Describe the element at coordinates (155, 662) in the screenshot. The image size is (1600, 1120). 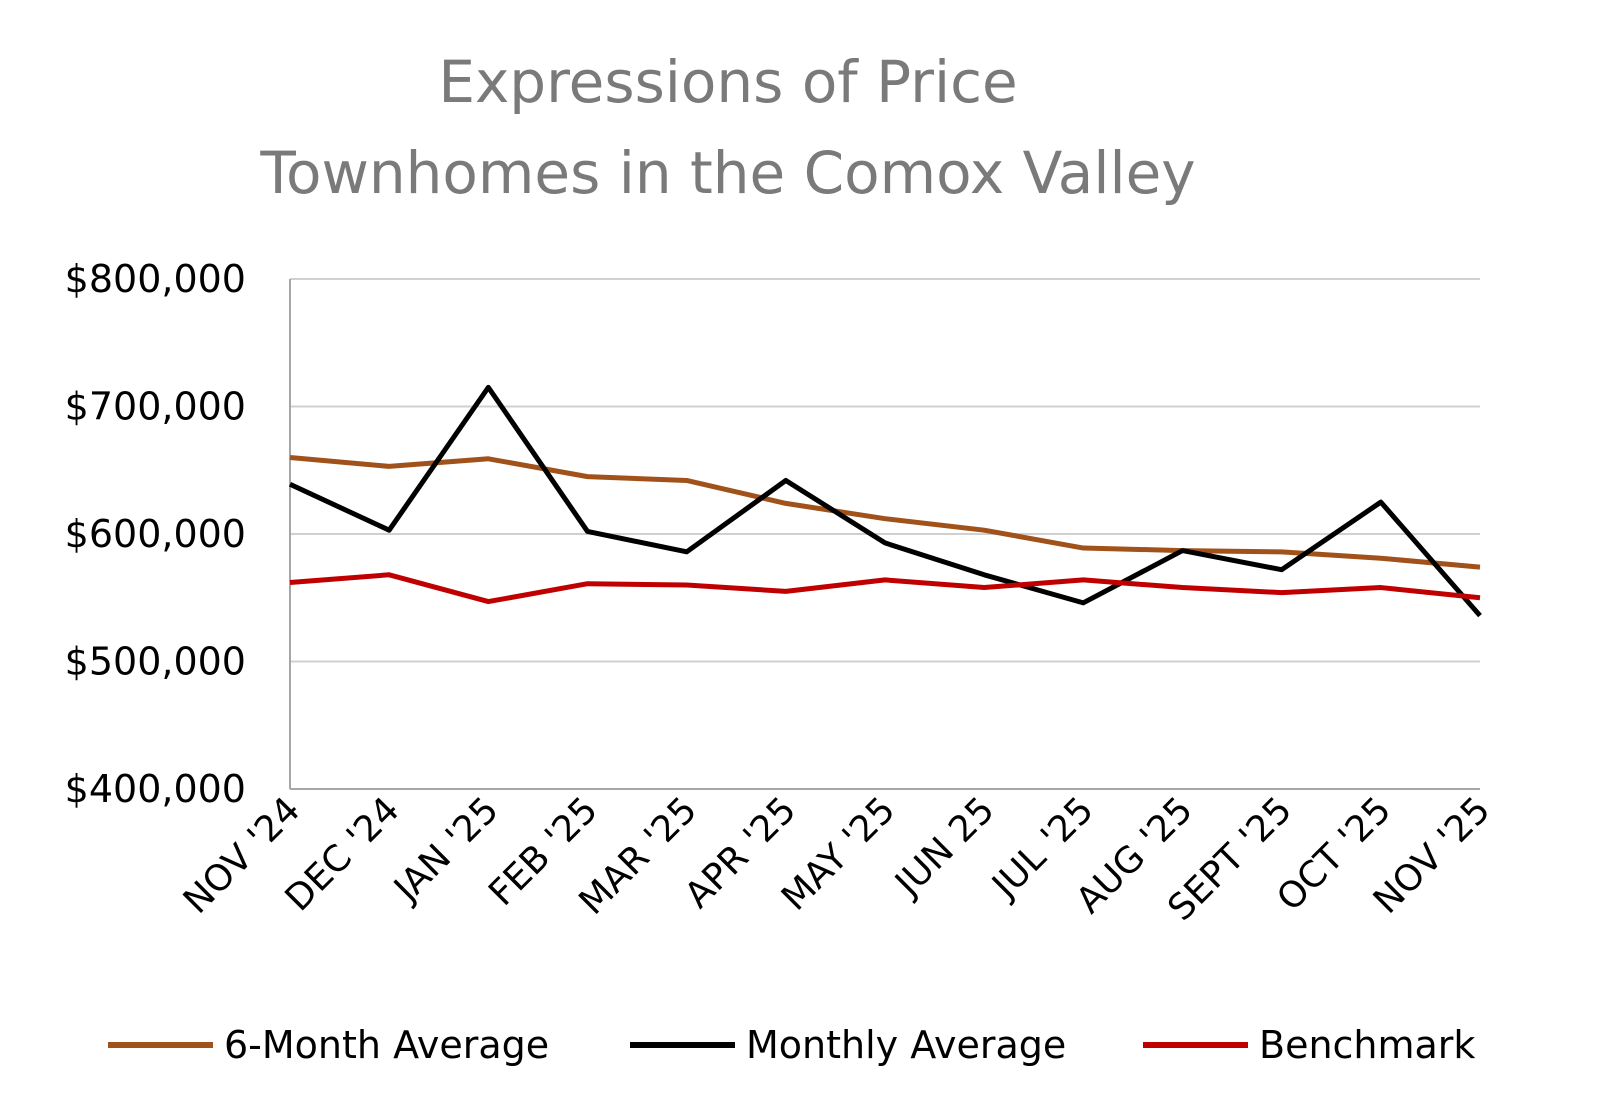
I see `y-tick-label: $500,000` at that location.